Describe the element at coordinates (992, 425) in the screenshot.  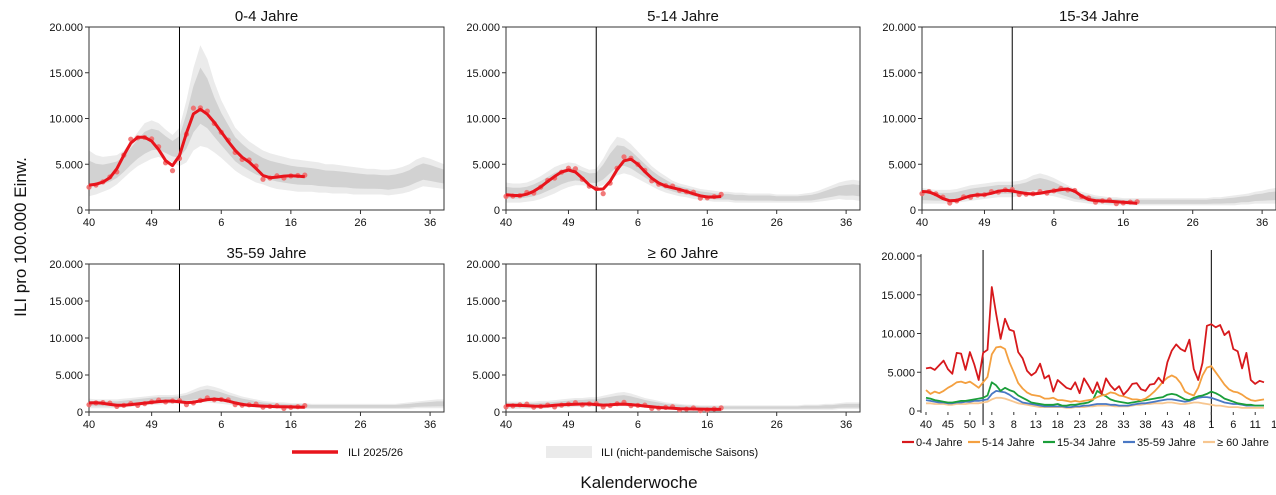
I see `x-tick-label: 3` at that location.